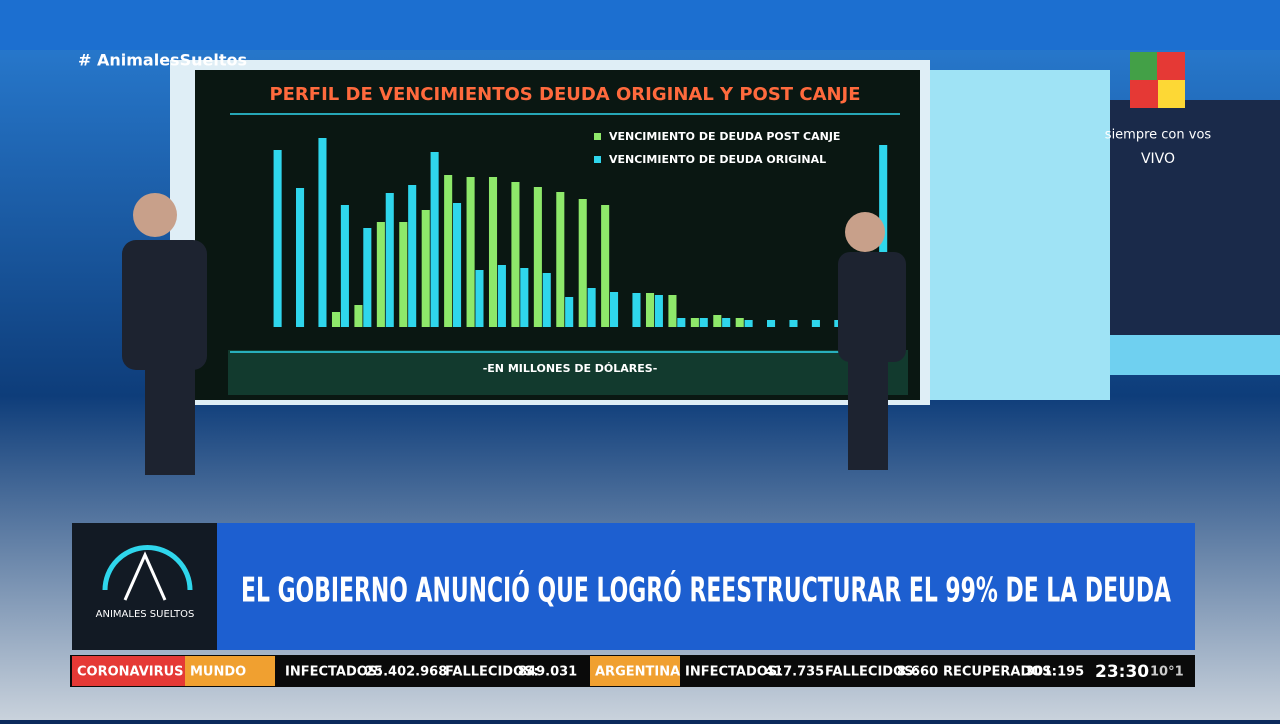 This screenshot has width=1280, height=724. What do you see at coordinates (1122, 672) in the screenshot?
I see `ticker-item: 23:30` at bounding box center [1122, 672].